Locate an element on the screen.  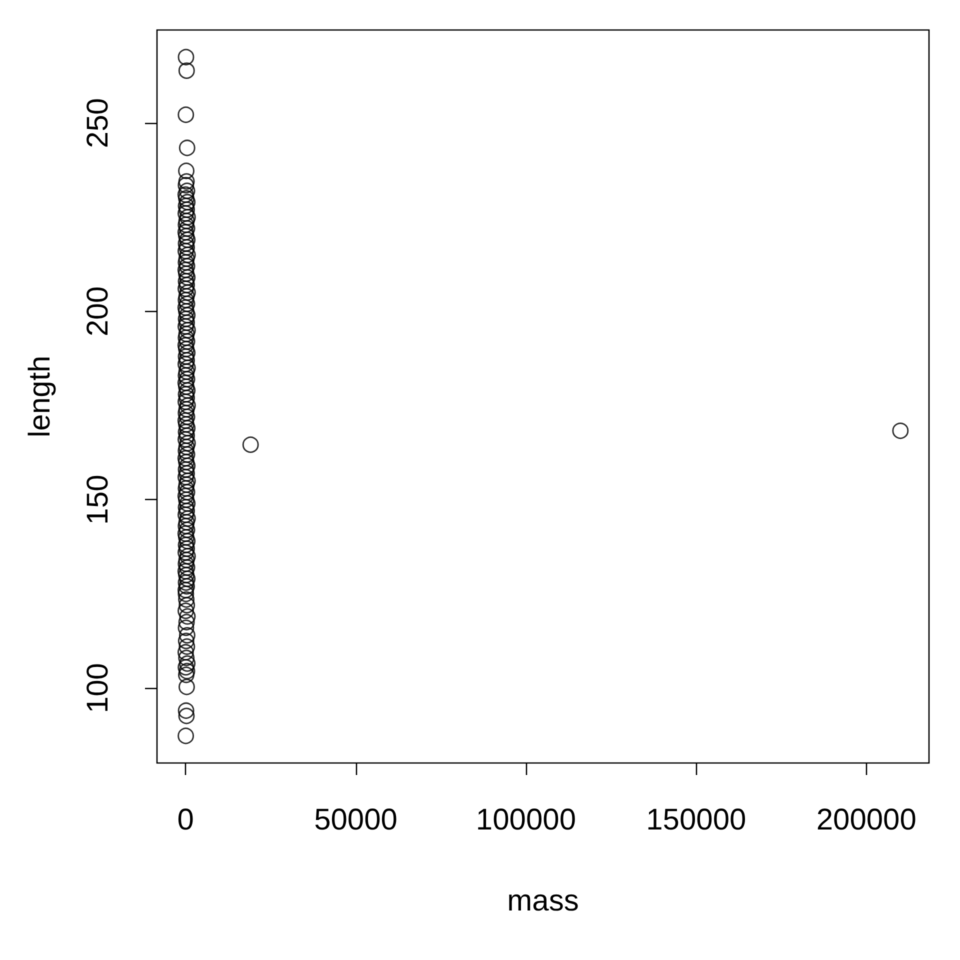
x-tick-label: 0 is located at coordinates (185, 820).